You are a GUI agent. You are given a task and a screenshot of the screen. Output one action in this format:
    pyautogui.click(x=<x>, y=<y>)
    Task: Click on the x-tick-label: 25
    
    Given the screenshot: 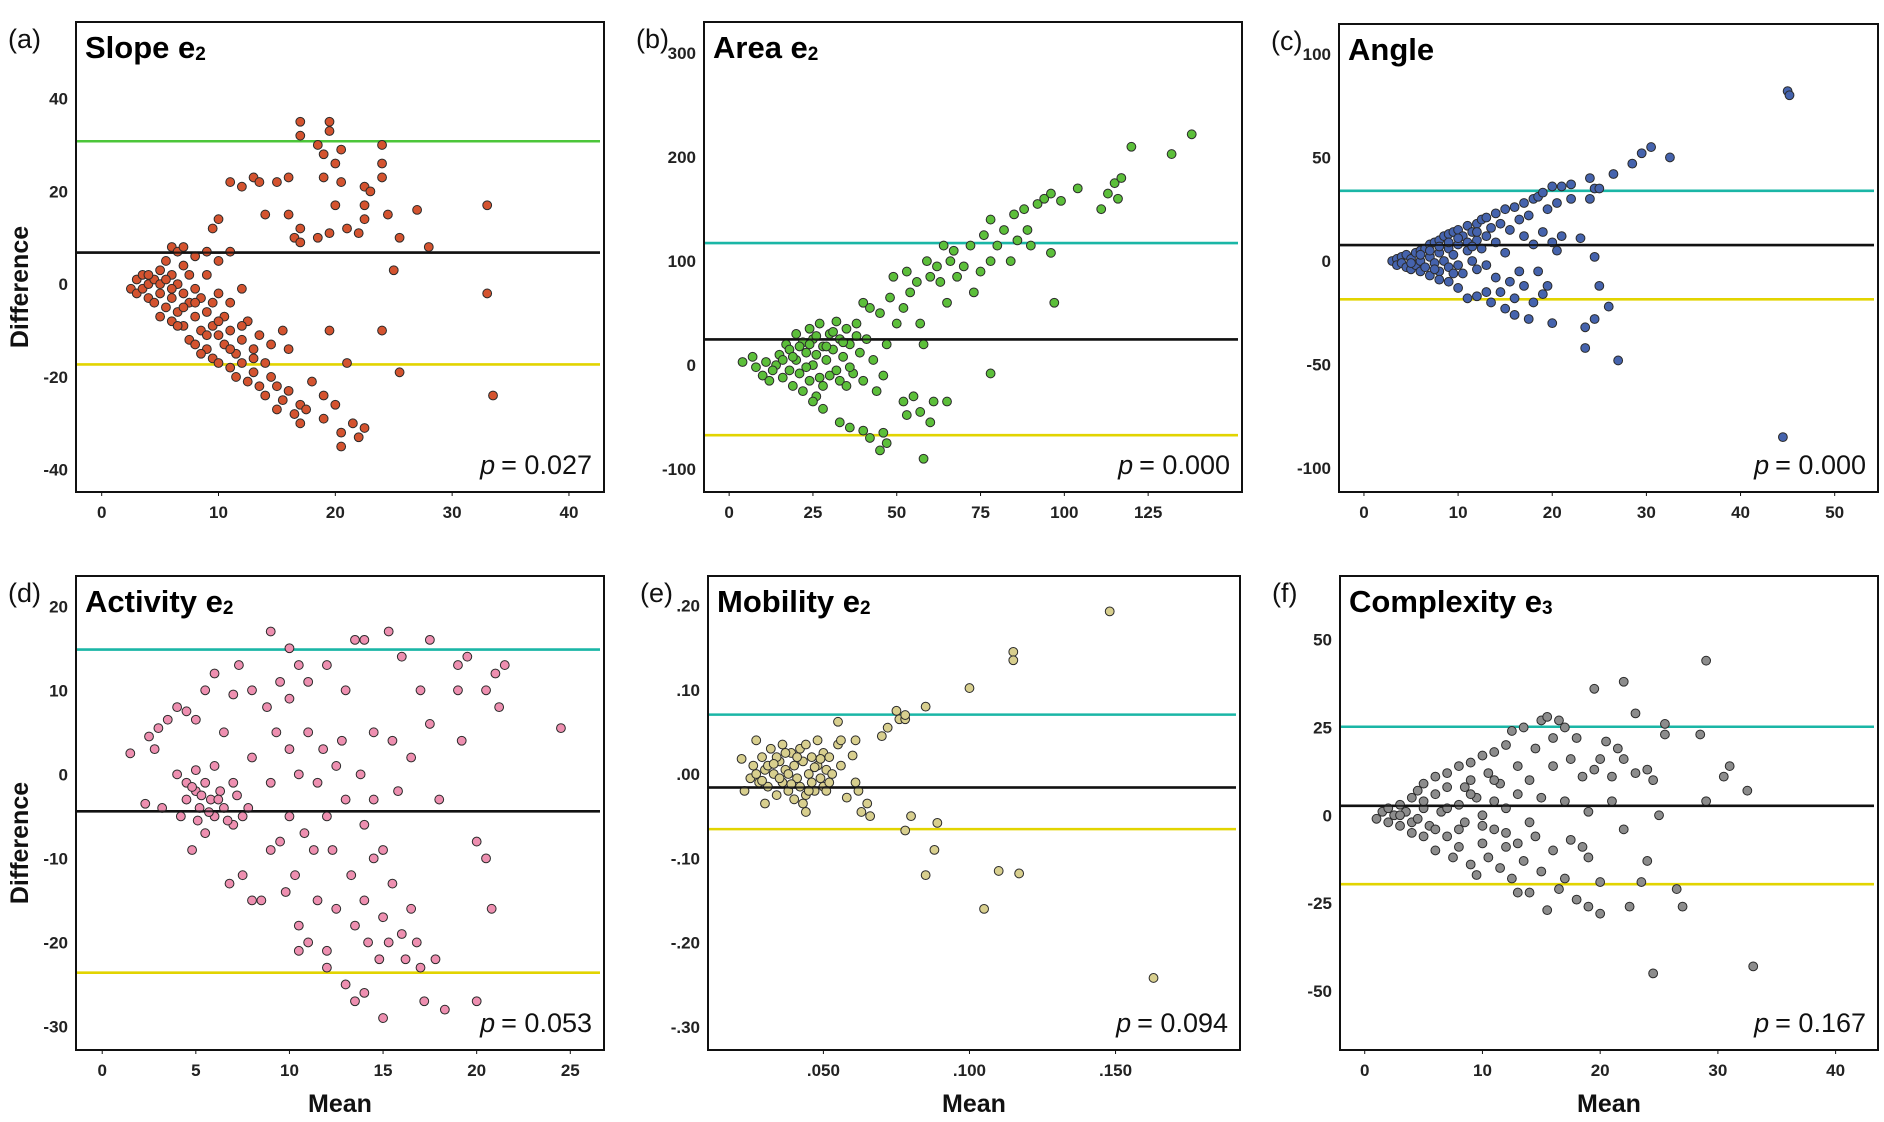 What is the action you would take?
    pyautogui.click(x=570, y=1070)
    